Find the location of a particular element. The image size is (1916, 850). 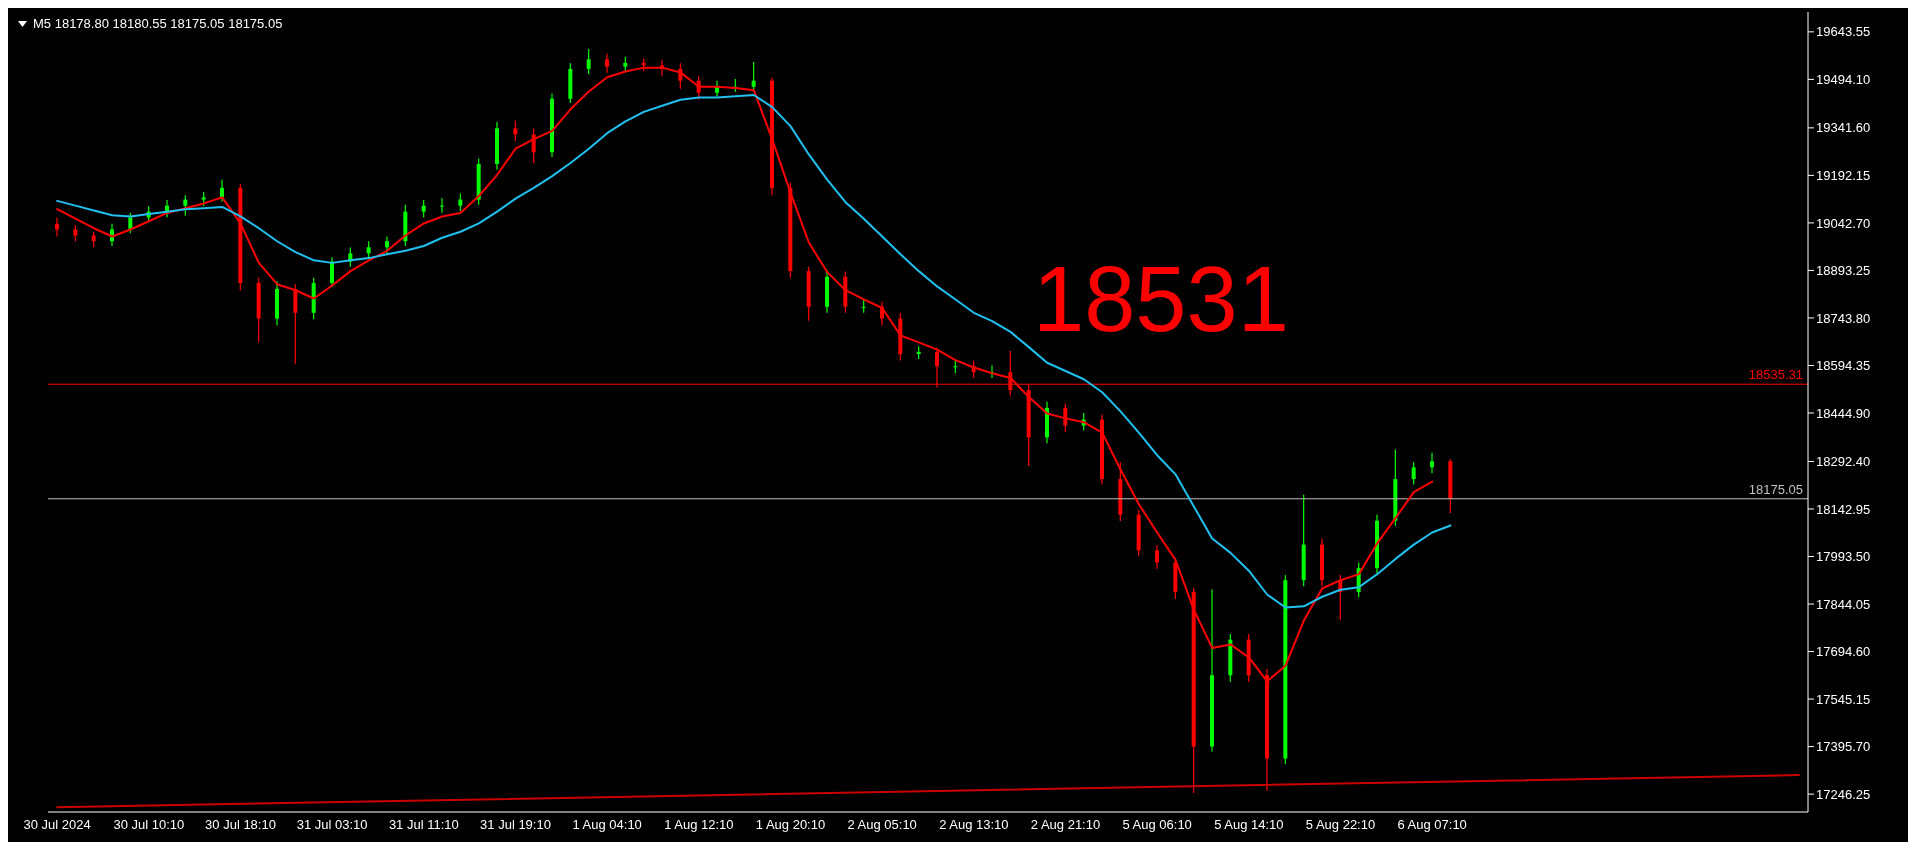

y-tick-label: 19192.15 is located at coordinates (1843, 175).